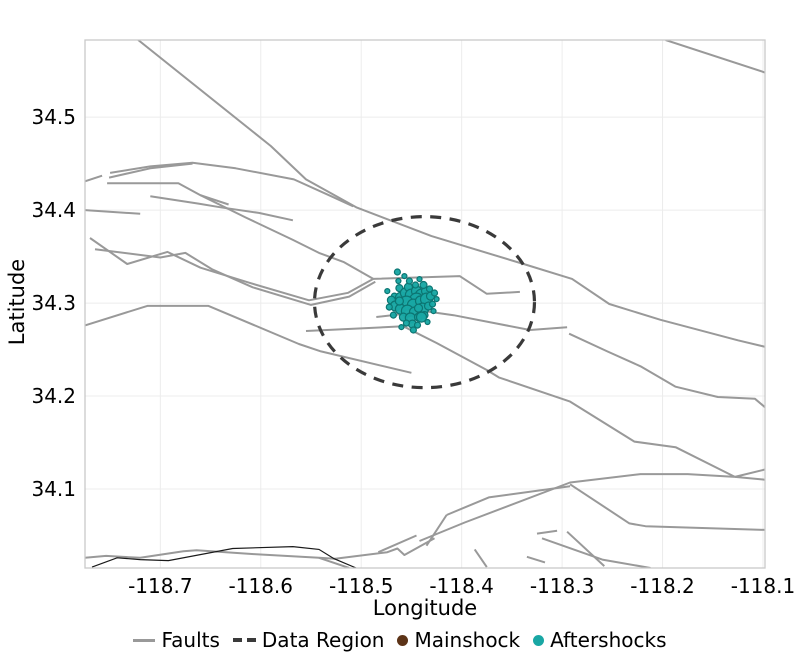  Describe the element at coordinates (17, 302) in the screenshot. I see `y-axis-title: Latitude` at that location.